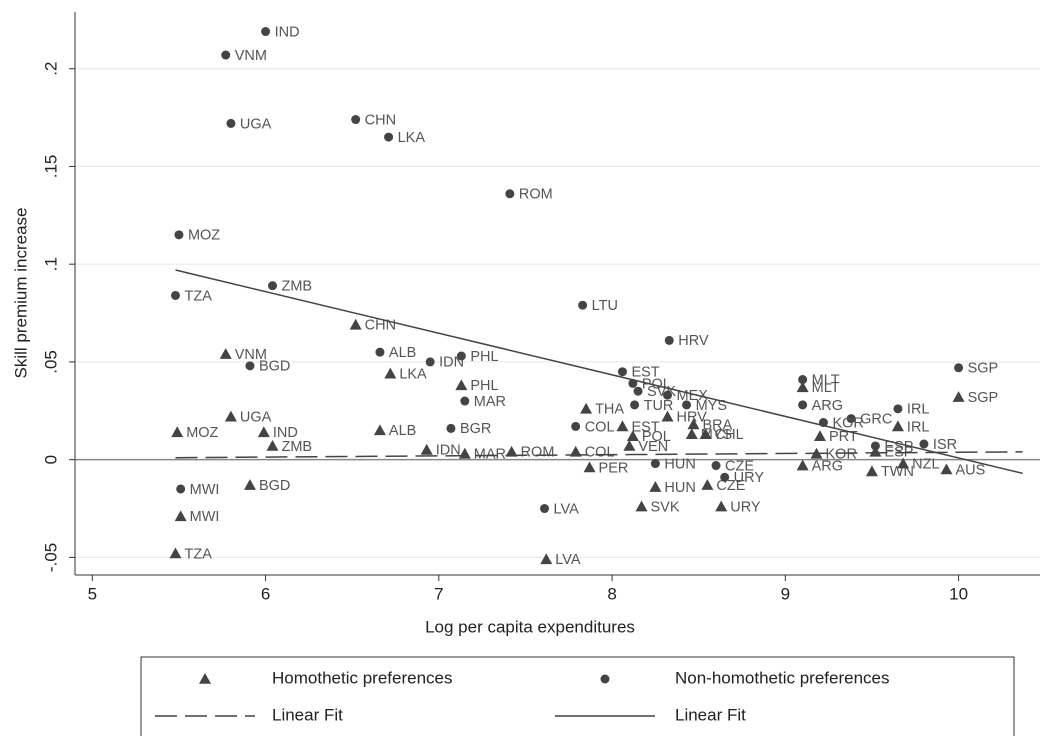 The height and width of the screenshot is (736, 1056). I want to click on point-label: COL, so click(600, 453).